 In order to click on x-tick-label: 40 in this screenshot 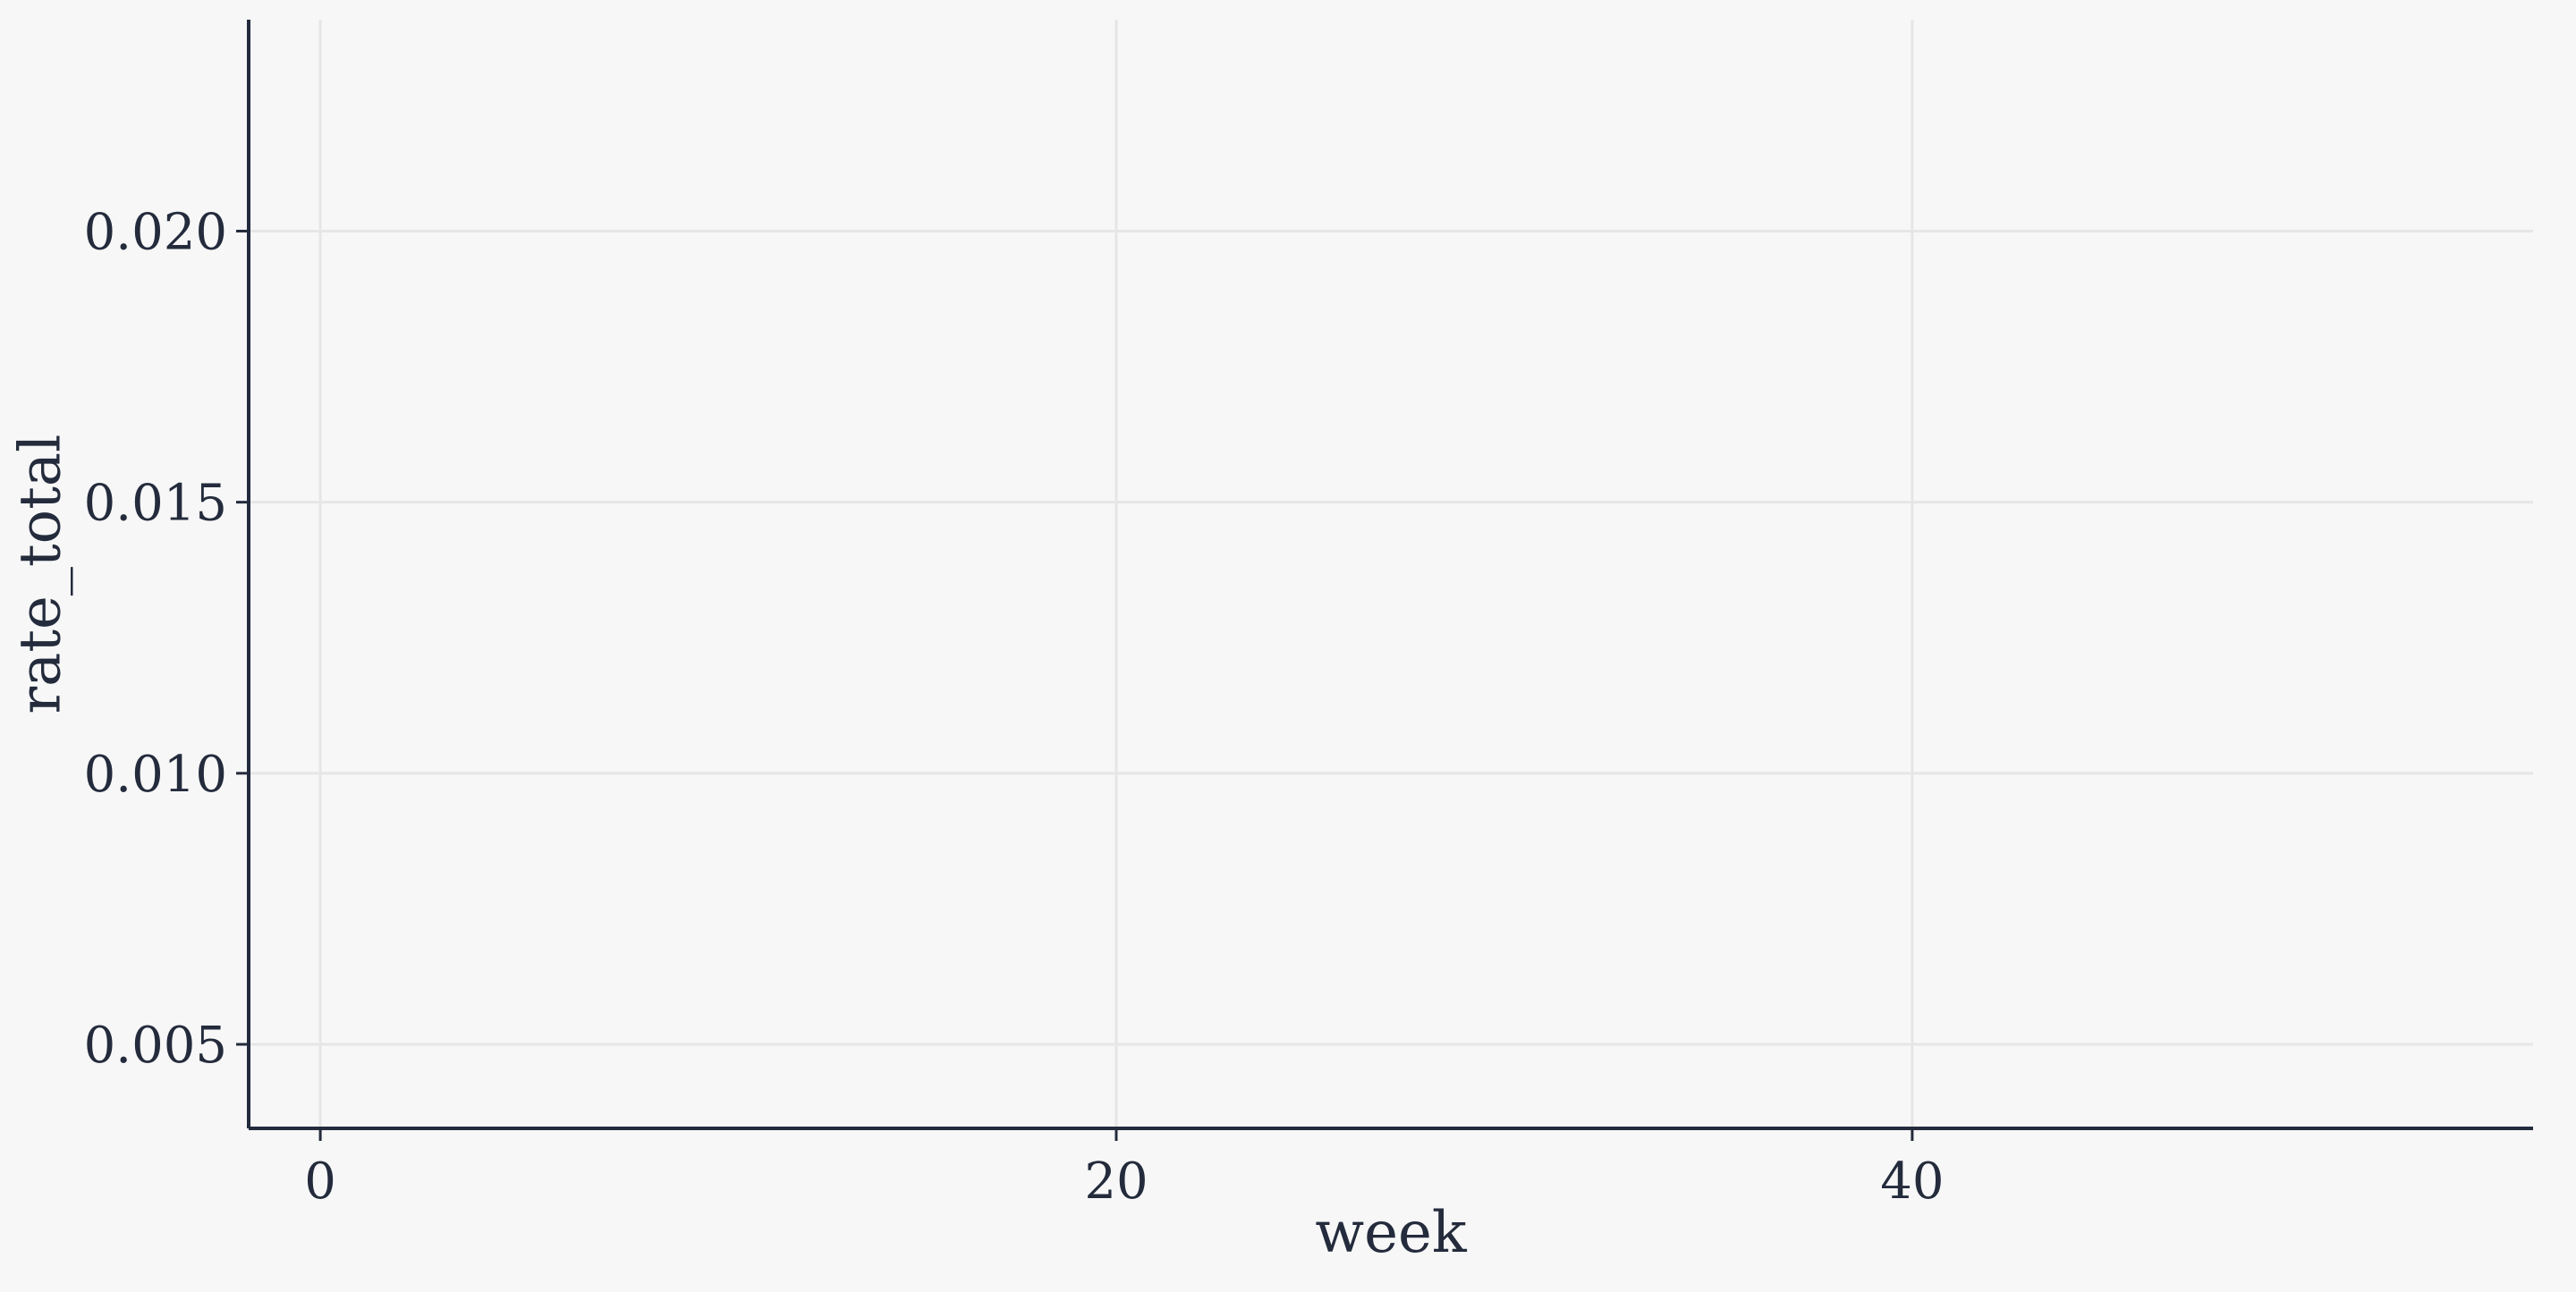, I will do `click(1912, 1182)`.